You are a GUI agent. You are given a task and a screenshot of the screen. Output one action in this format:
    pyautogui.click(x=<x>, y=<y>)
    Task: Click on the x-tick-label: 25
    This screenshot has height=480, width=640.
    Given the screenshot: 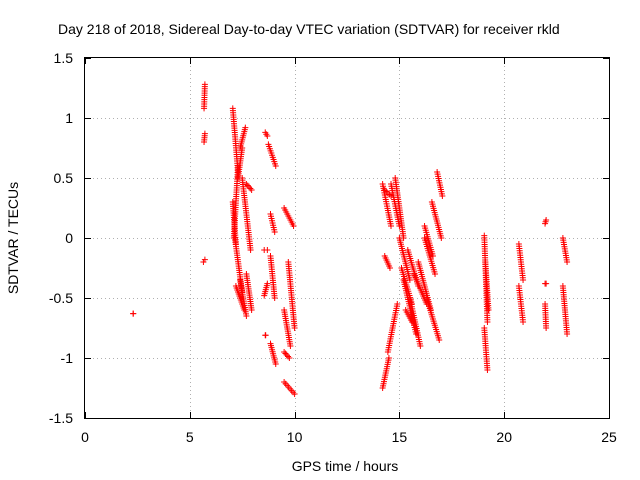 What is the action you would take?
    pyautogui.click(x=609, y=437)
    